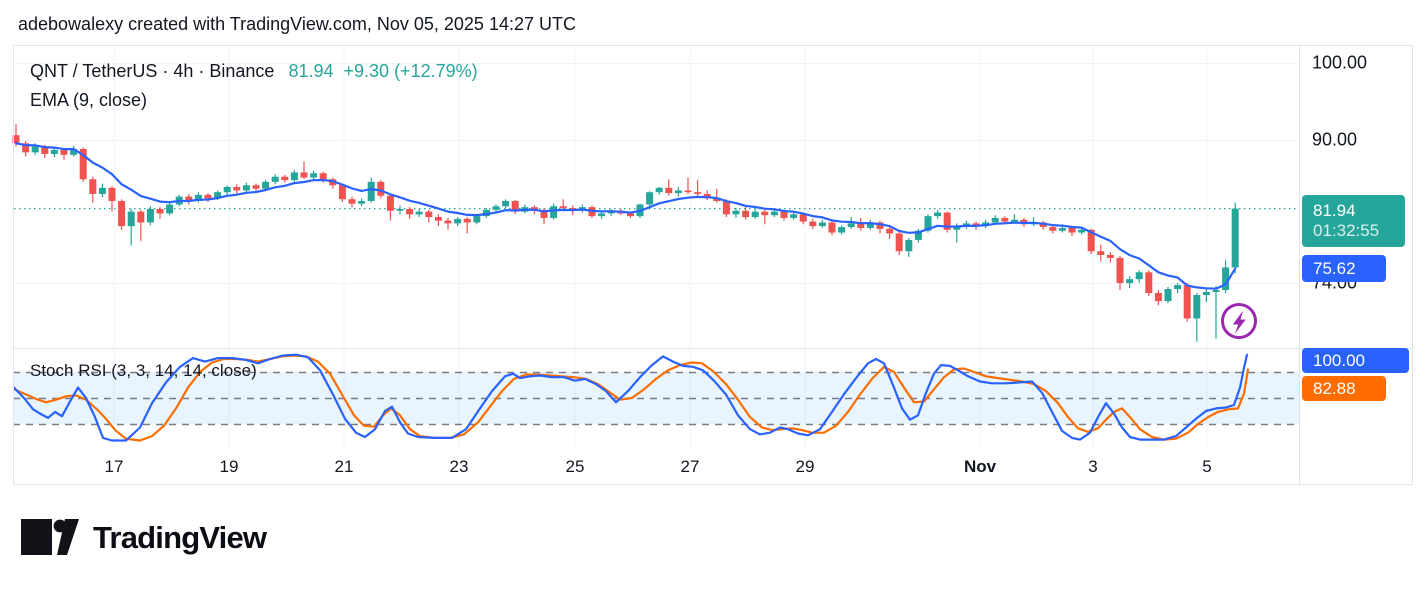  What do you see at coordinates (1344, 268) in the screenshot?
I see `ema-value-label: 75.62` at bounding box center [1344, 268].